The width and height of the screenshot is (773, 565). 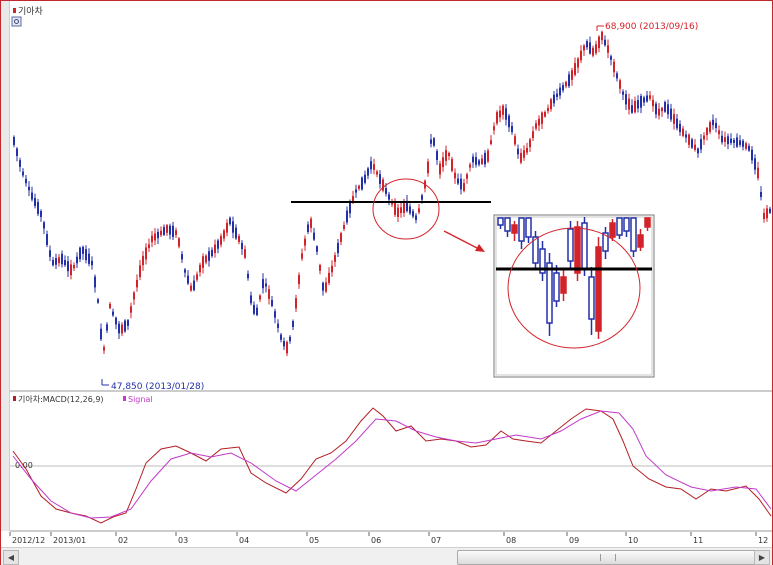 What do you see at coordinates (5, 266) in the screenshot?
I see `side-strip` at bounding box center [5, 266].